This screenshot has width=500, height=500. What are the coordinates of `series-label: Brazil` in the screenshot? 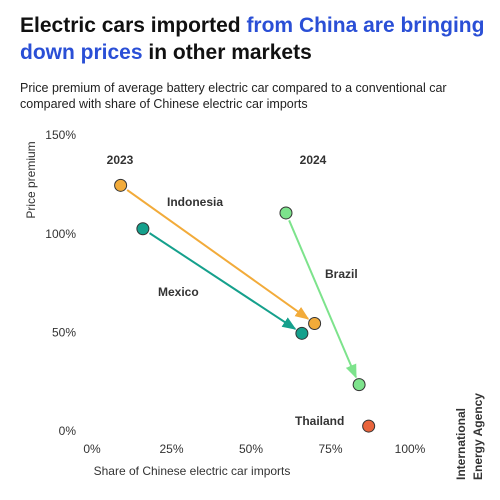 It's located at (341, 274).